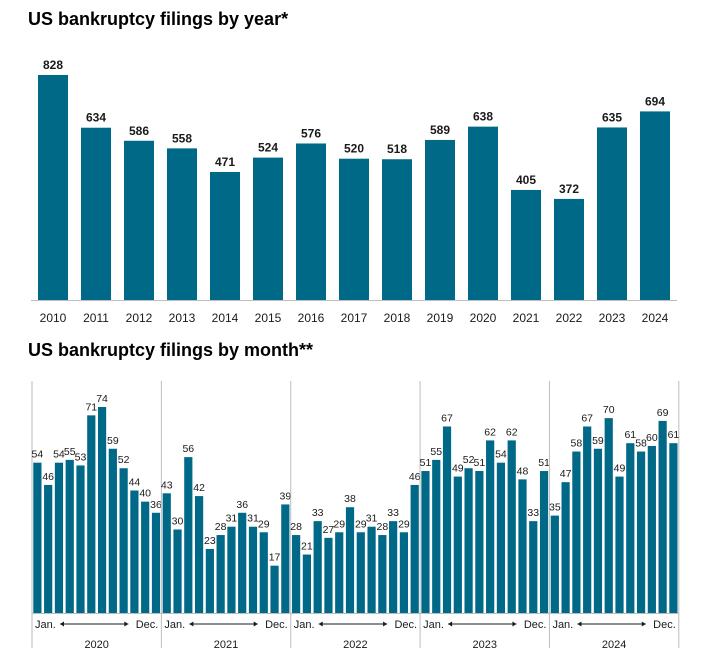 This screenshot has height=663, width=704. What do you see at coordinates (630, 435) in the screenshot?
I see `value-label-2024-8: 61` at bounding box center [630, 435].